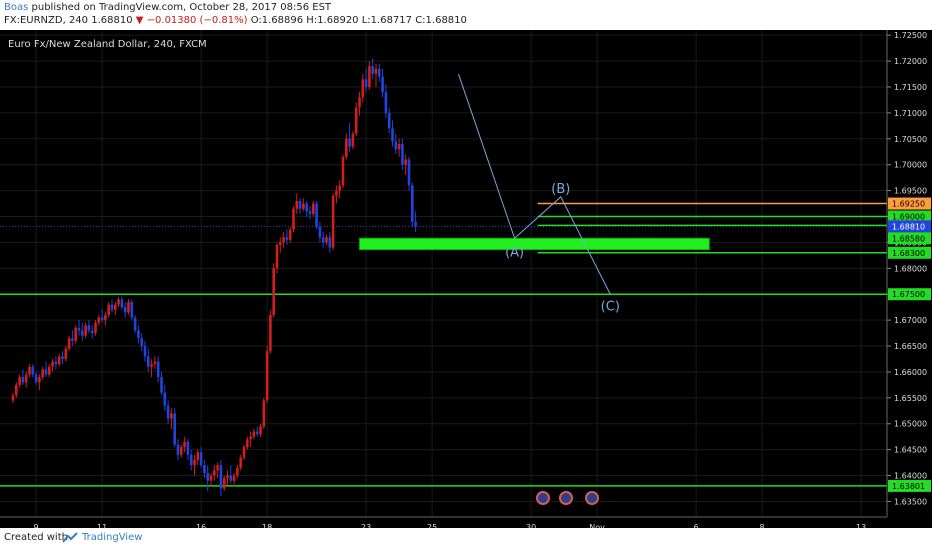  Describe the element at coordinates (534, 184) in the screenshot. I see `wave-path` at that location.